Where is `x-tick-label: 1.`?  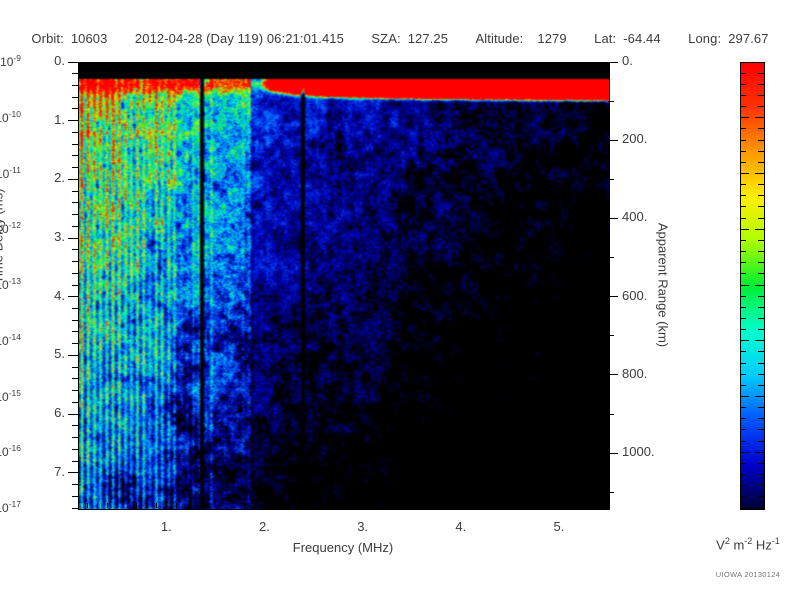
x-tick-label: 1. is located at coordinates (166, 526).